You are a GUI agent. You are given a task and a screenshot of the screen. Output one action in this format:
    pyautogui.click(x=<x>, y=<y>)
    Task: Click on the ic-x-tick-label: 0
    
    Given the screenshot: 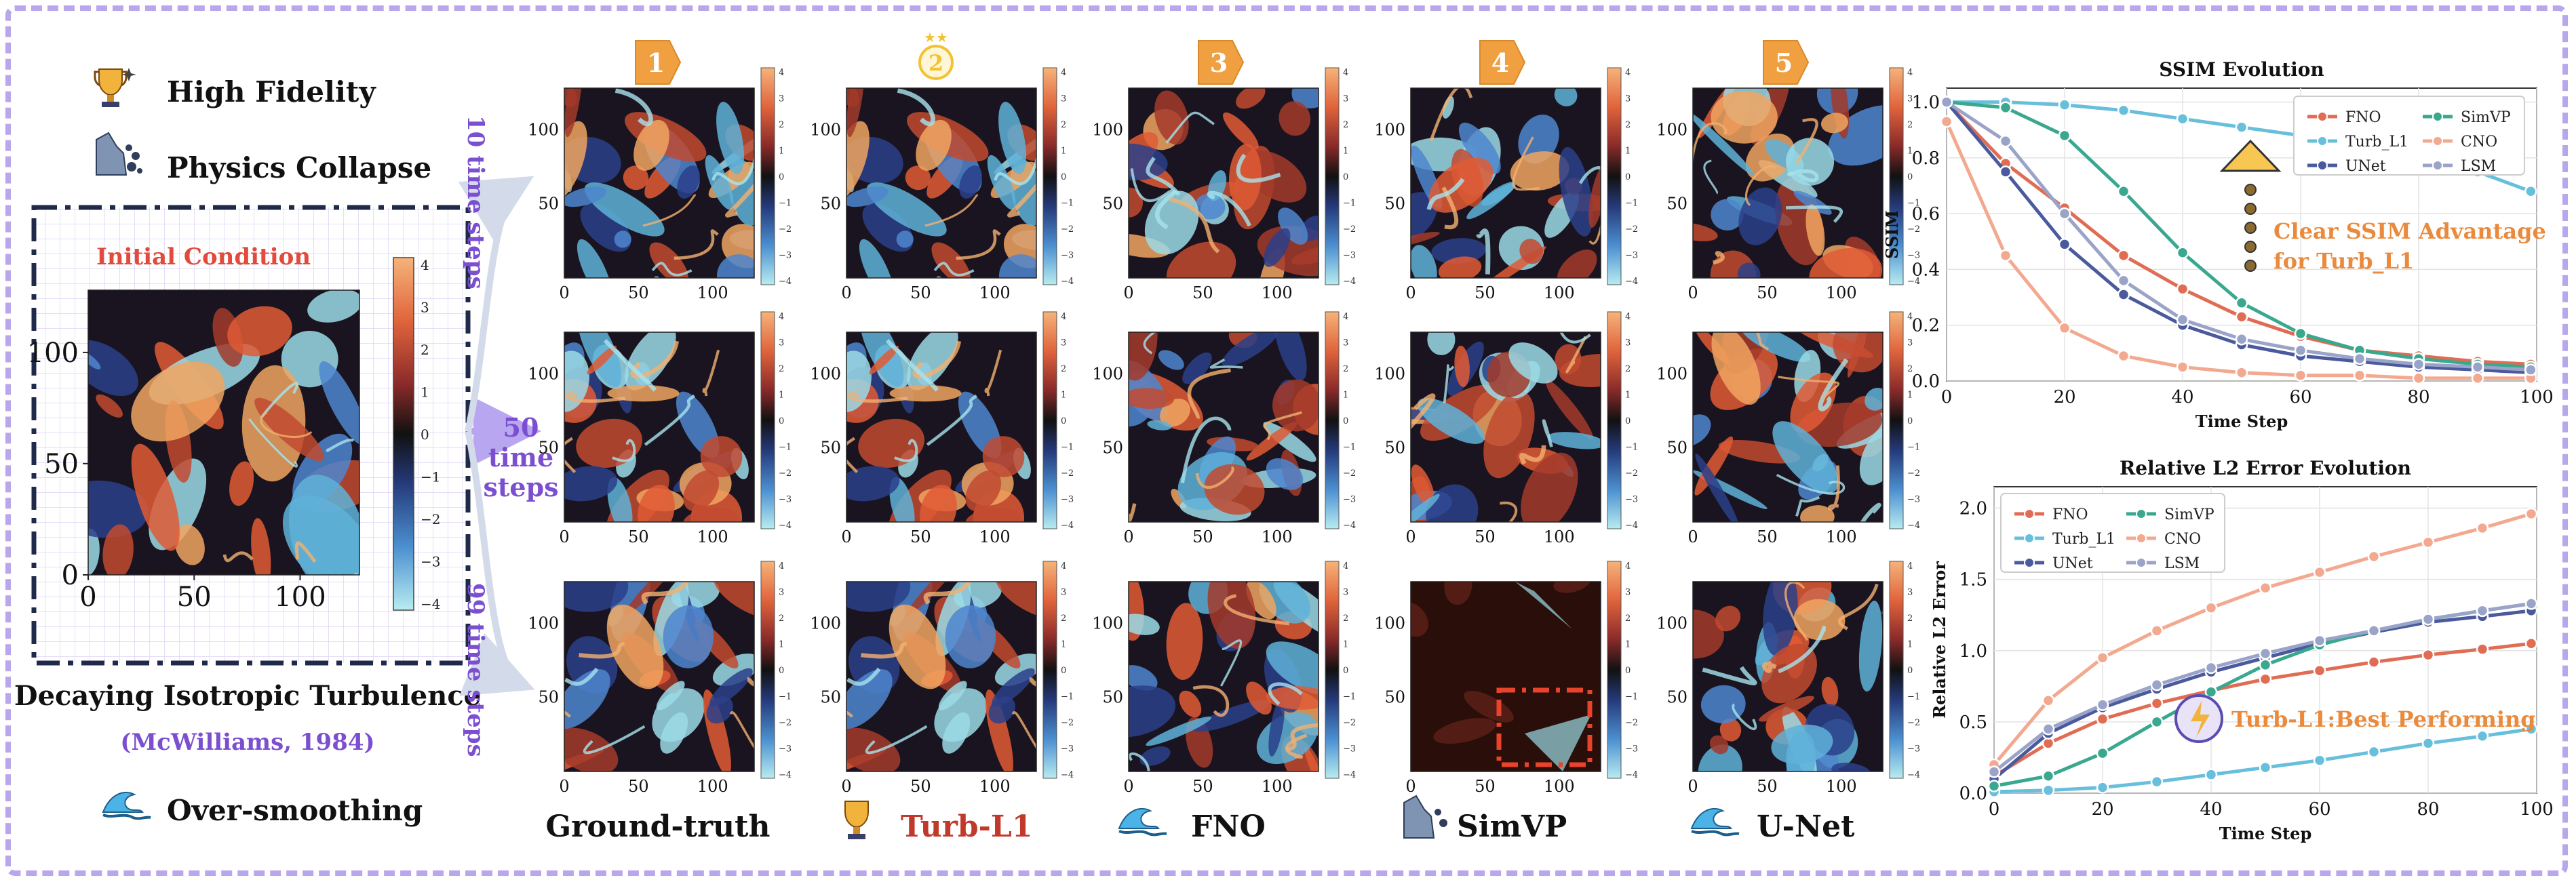 What is the action you would take?
    pyautogui.click(x=87, y=597)
    